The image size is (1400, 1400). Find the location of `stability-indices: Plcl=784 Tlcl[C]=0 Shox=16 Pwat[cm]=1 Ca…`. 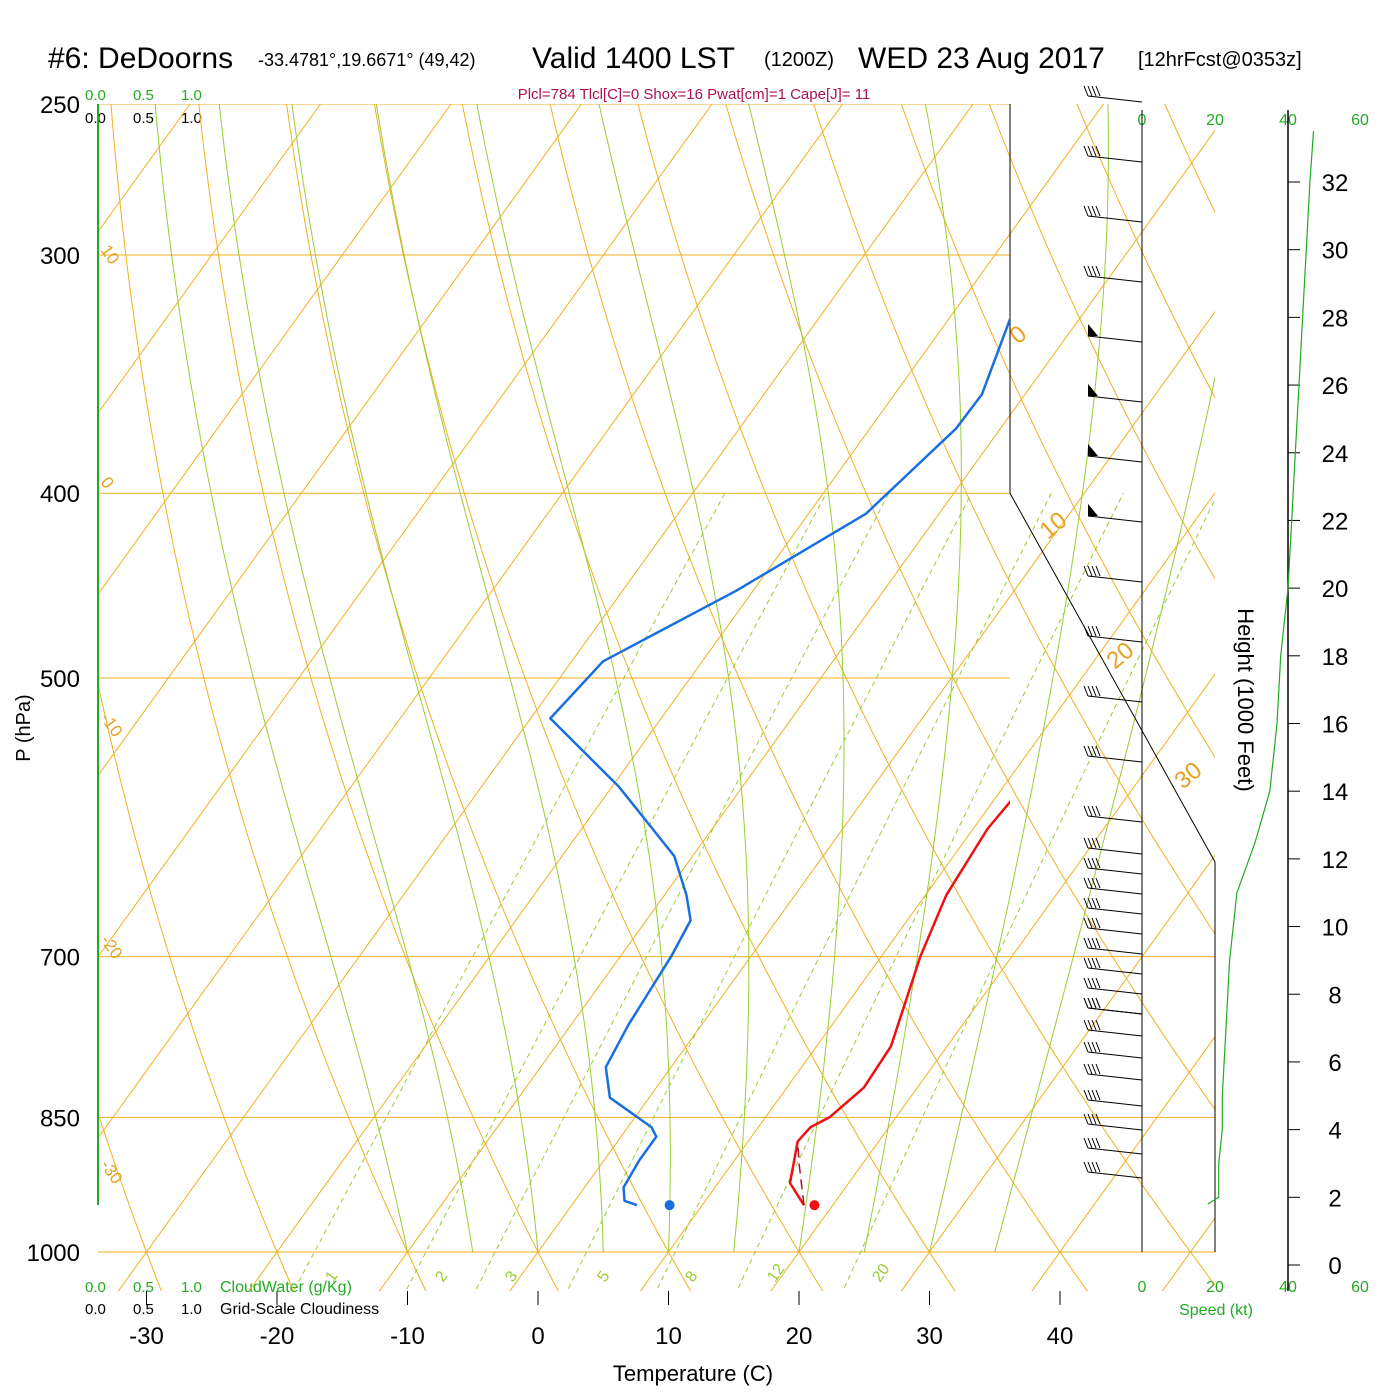

stability-indices: Plcl=784 Tlcl[C]=0 Shox=16 Pwat[cm]=1 Ca… is located at coordinates (694, 94).